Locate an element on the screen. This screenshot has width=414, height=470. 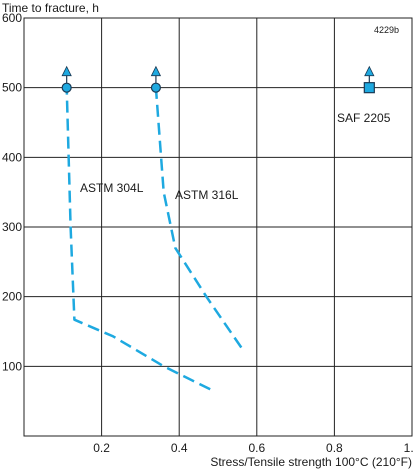
x-tick-label: 0.2 is located at coordinates (101, 448).